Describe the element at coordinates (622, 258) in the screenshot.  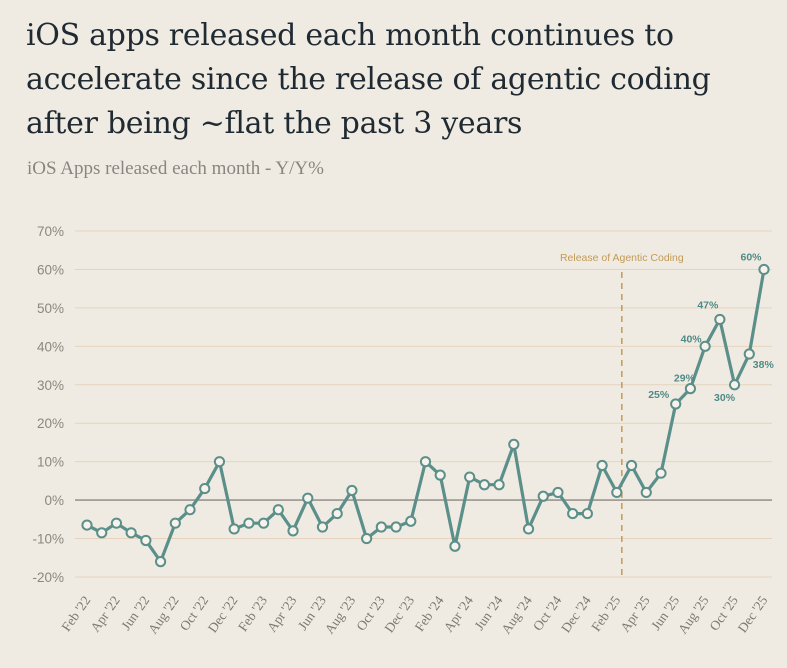
I see `annotation-label: Release of Agentic Coding` at that location.